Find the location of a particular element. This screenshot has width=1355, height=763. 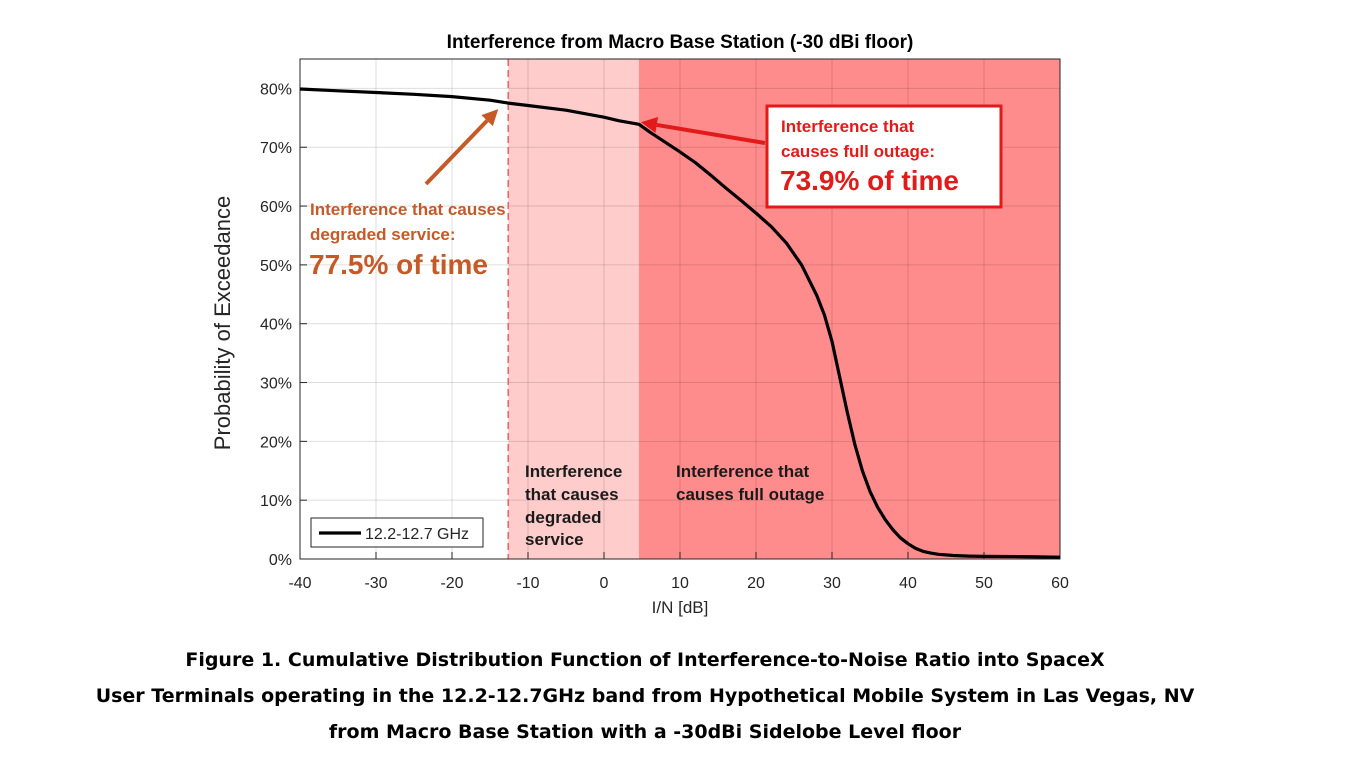

region-label-degraded-3: degraded is located at coordinates (563, 517).